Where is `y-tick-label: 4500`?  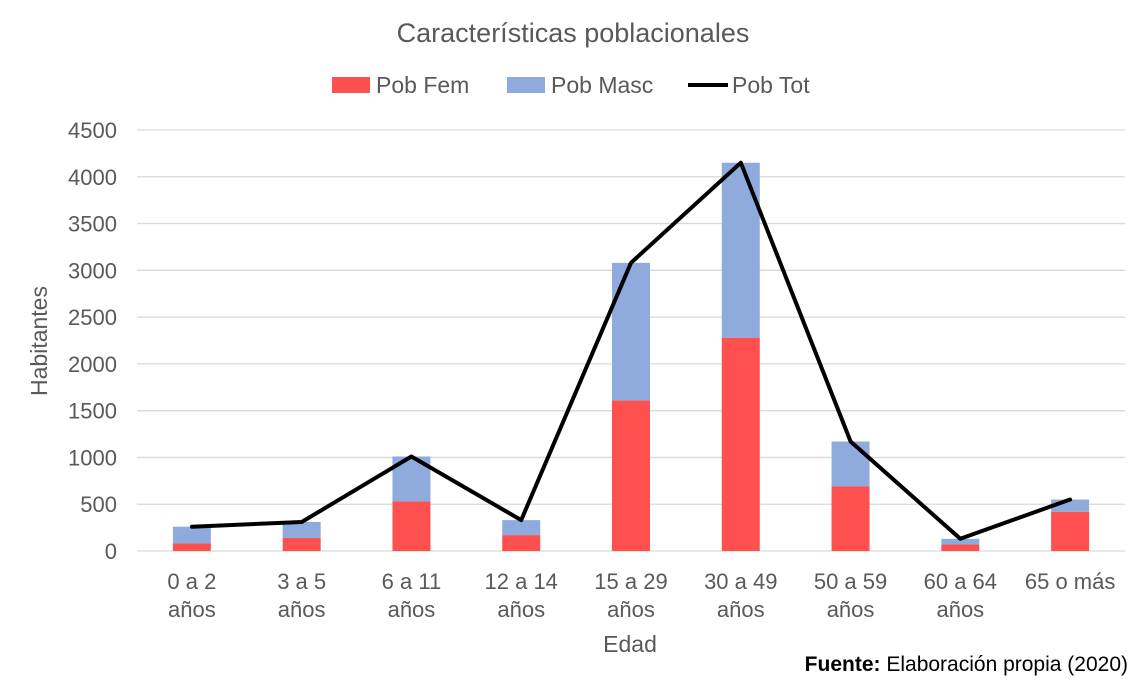
y-tick-label: 4500 is located at coordinates (92, 130).